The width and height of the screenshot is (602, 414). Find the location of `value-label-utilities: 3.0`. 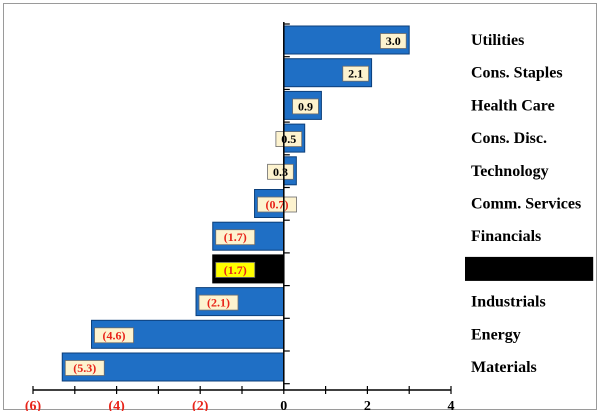

value-label-utilities: 3.0 is located at coordinates (393, 41).